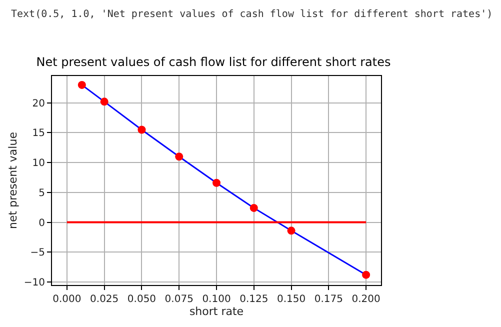 The width and height of the screenshot is (501, 327). Describe the element at coordinates (252, 14) in the screenshot. I see `text: Text(0.5, 1.0, 'Net present values of cash flow list for different short rates')` at that location.